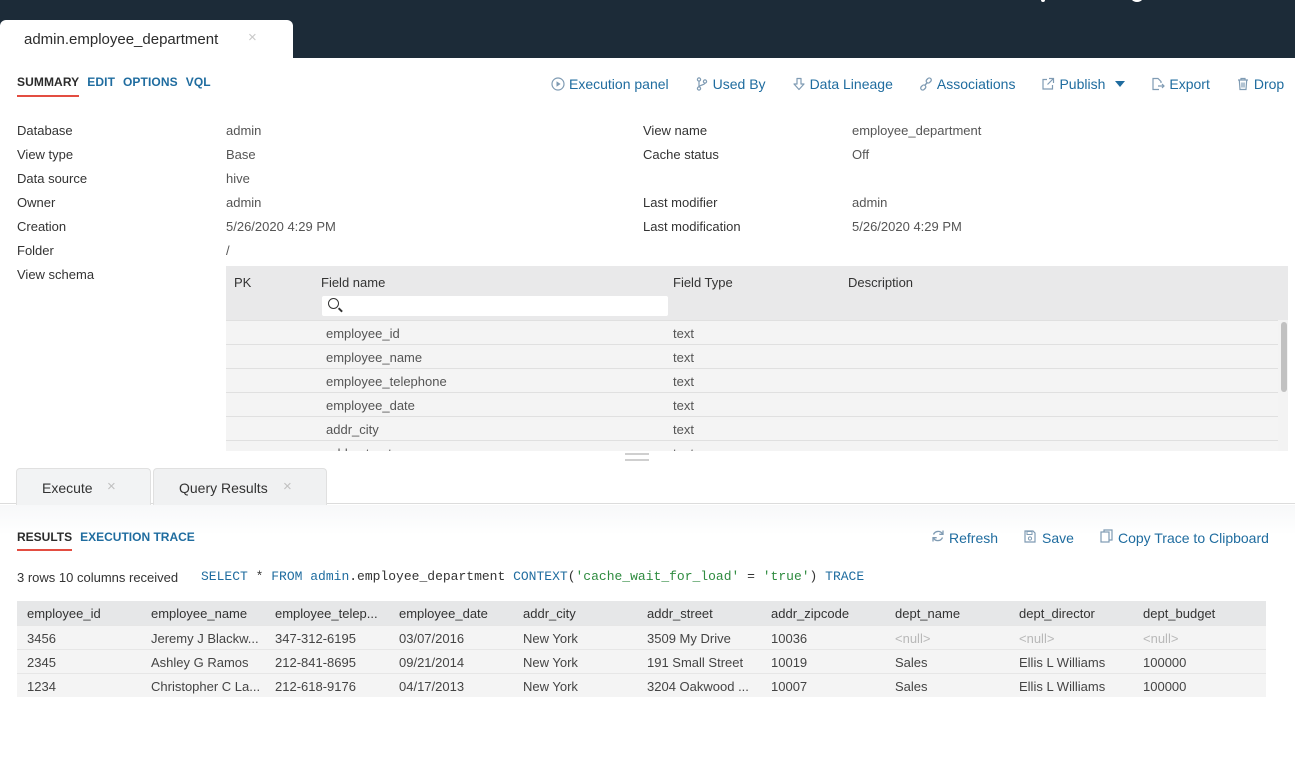  What do you see at coordinates (352, 429) in the screenshot?
I see `schema-field-name: addr_city` at bounding box center [352, 429].